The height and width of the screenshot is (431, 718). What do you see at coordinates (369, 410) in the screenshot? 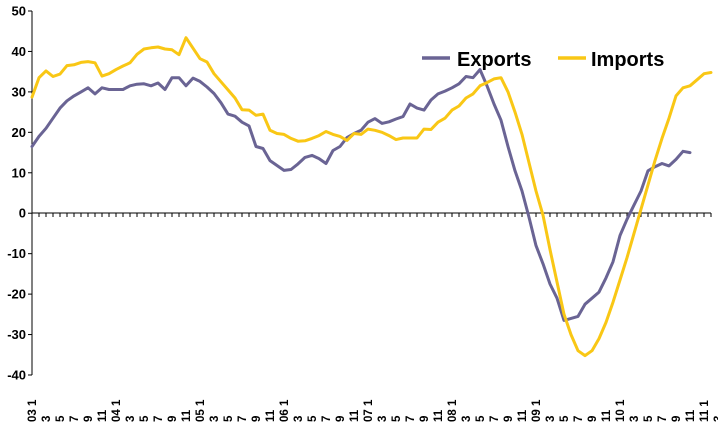
I see `x-tick-label: 07 1` at bounding box center [369, 410].